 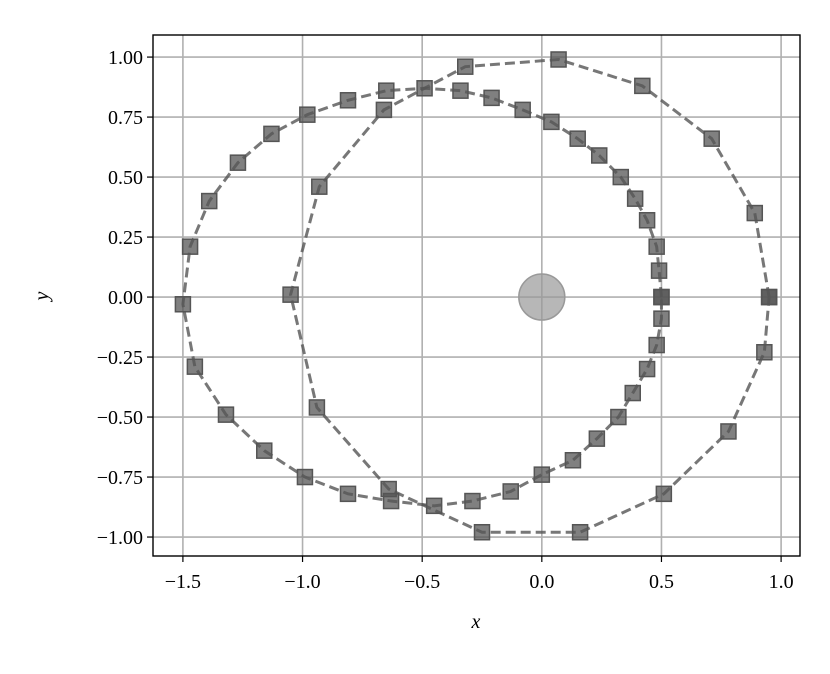 I want to click on y-tick-label: 0.25, so click(x=125, y=238).